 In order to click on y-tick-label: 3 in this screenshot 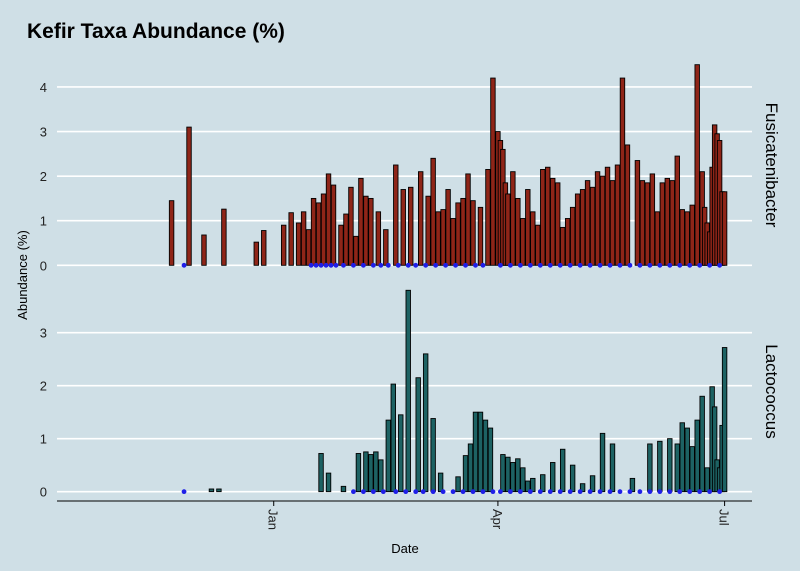, I will do `click(43, 132)`.